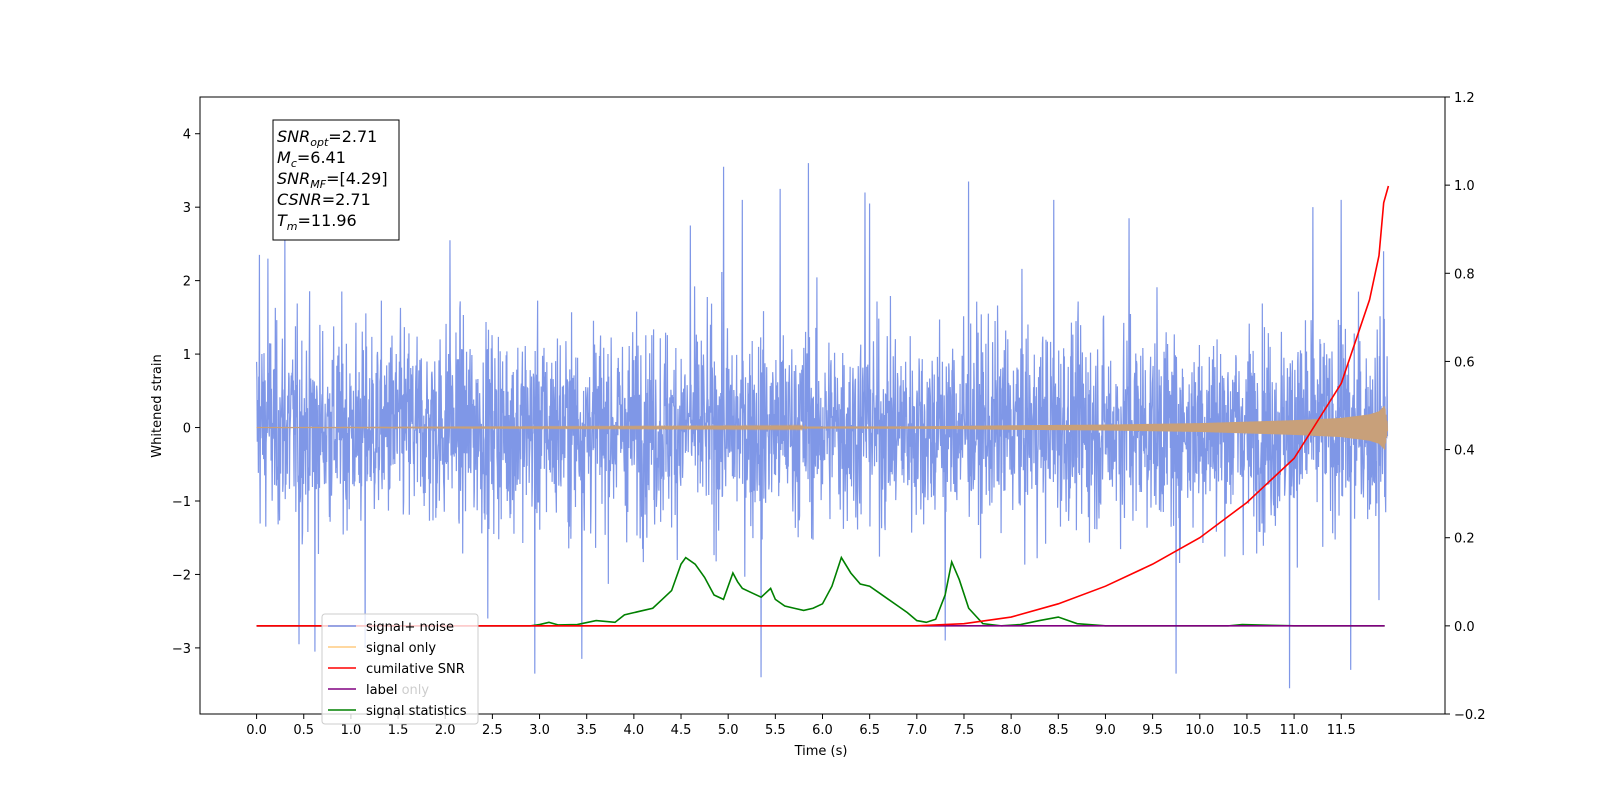 The height and width of the screenshot is (800, 1600). Describe the element at coordinates (1246, 730) in the screenshot. I see `x-tick-label: 10.5` at that location.